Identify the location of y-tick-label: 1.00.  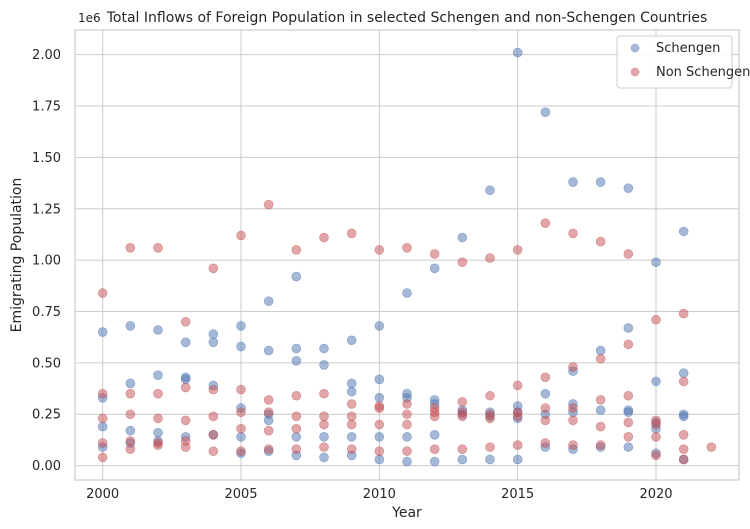
(46, 261).